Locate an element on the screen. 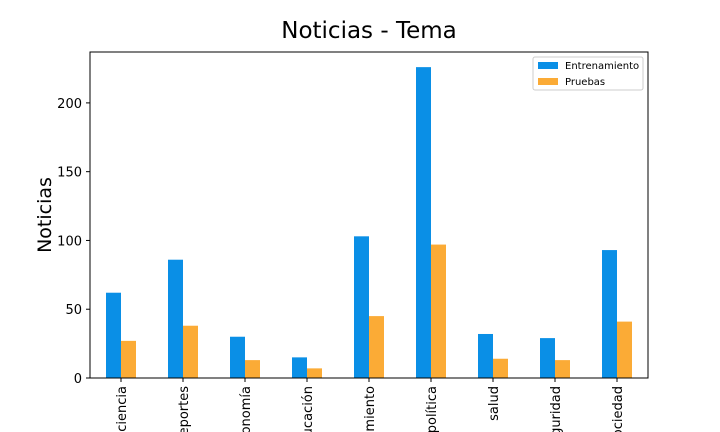 The image size is (720, 432). y-tick-label: 0 is located at coordinates (78, 379).